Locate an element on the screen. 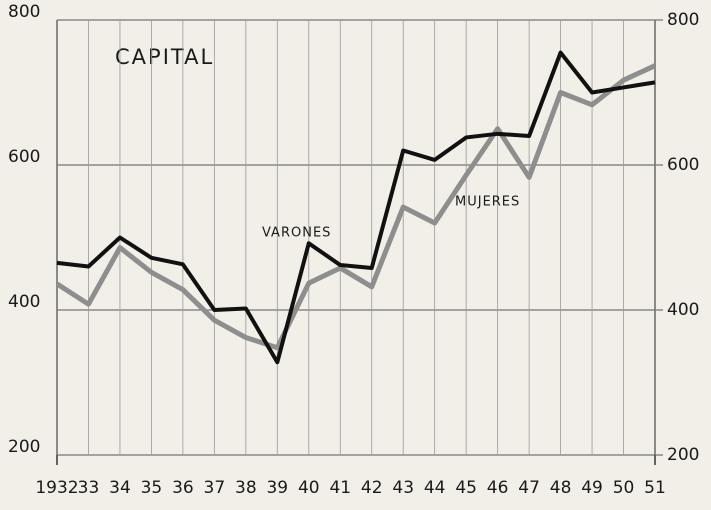  x-tick-label: 42 is located at coordinates (372, 488).